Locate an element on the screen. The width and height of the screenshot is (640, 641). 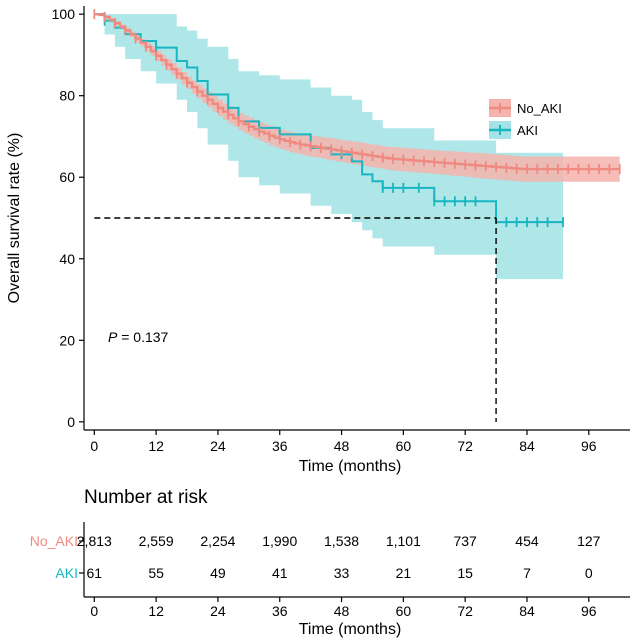
legend-label-aki: AKI is located at coordinates (527, 130).